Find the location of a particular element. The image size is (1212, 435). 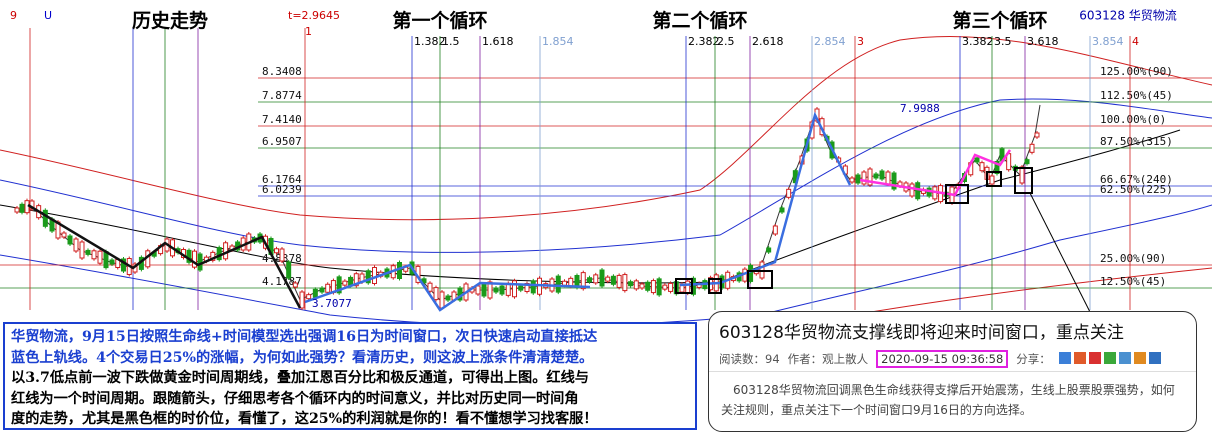

level-percent: 66.67%(240) is located at coordinates (1136, 179).